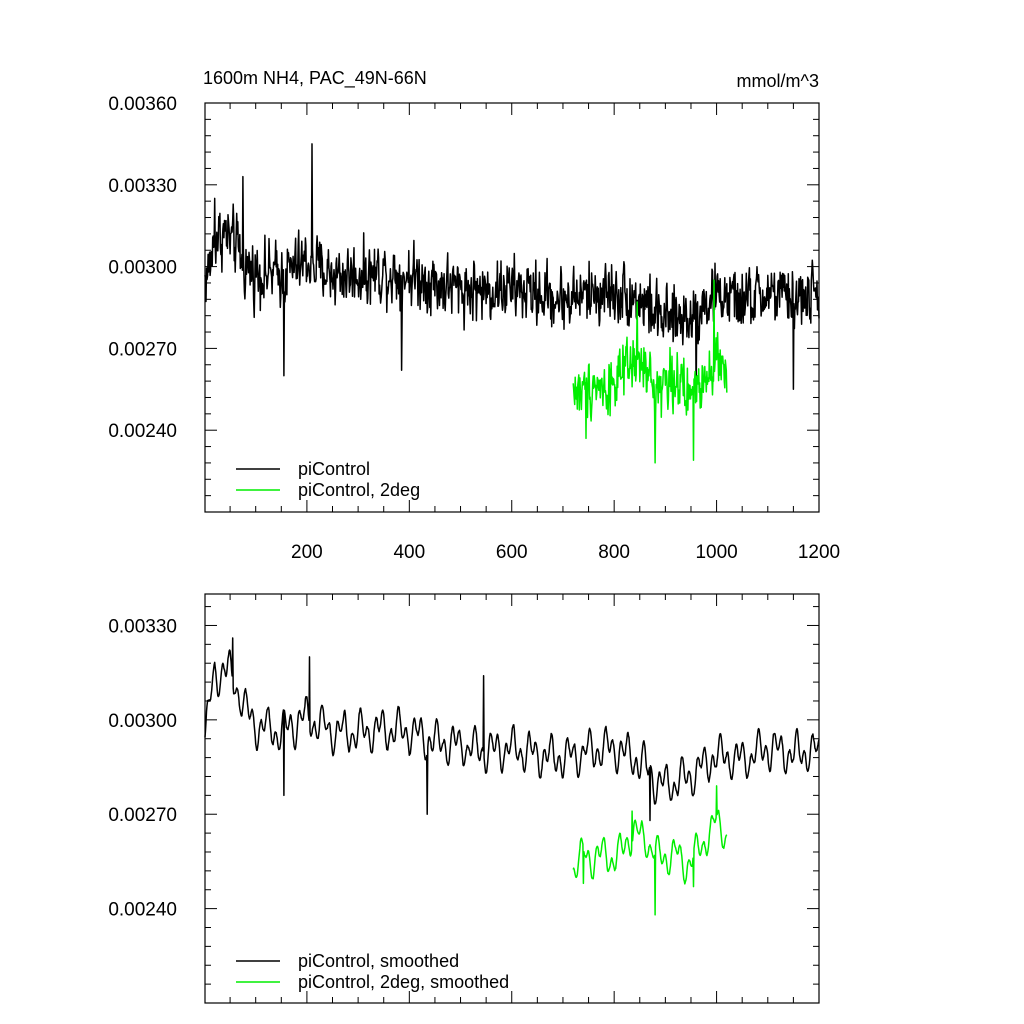 This screenshot has height=1024, width=1024. What do you see at coordinates (512, 552) in the screenshot?
I see `x-tick-label: 600` at bounding box center [512, 552].